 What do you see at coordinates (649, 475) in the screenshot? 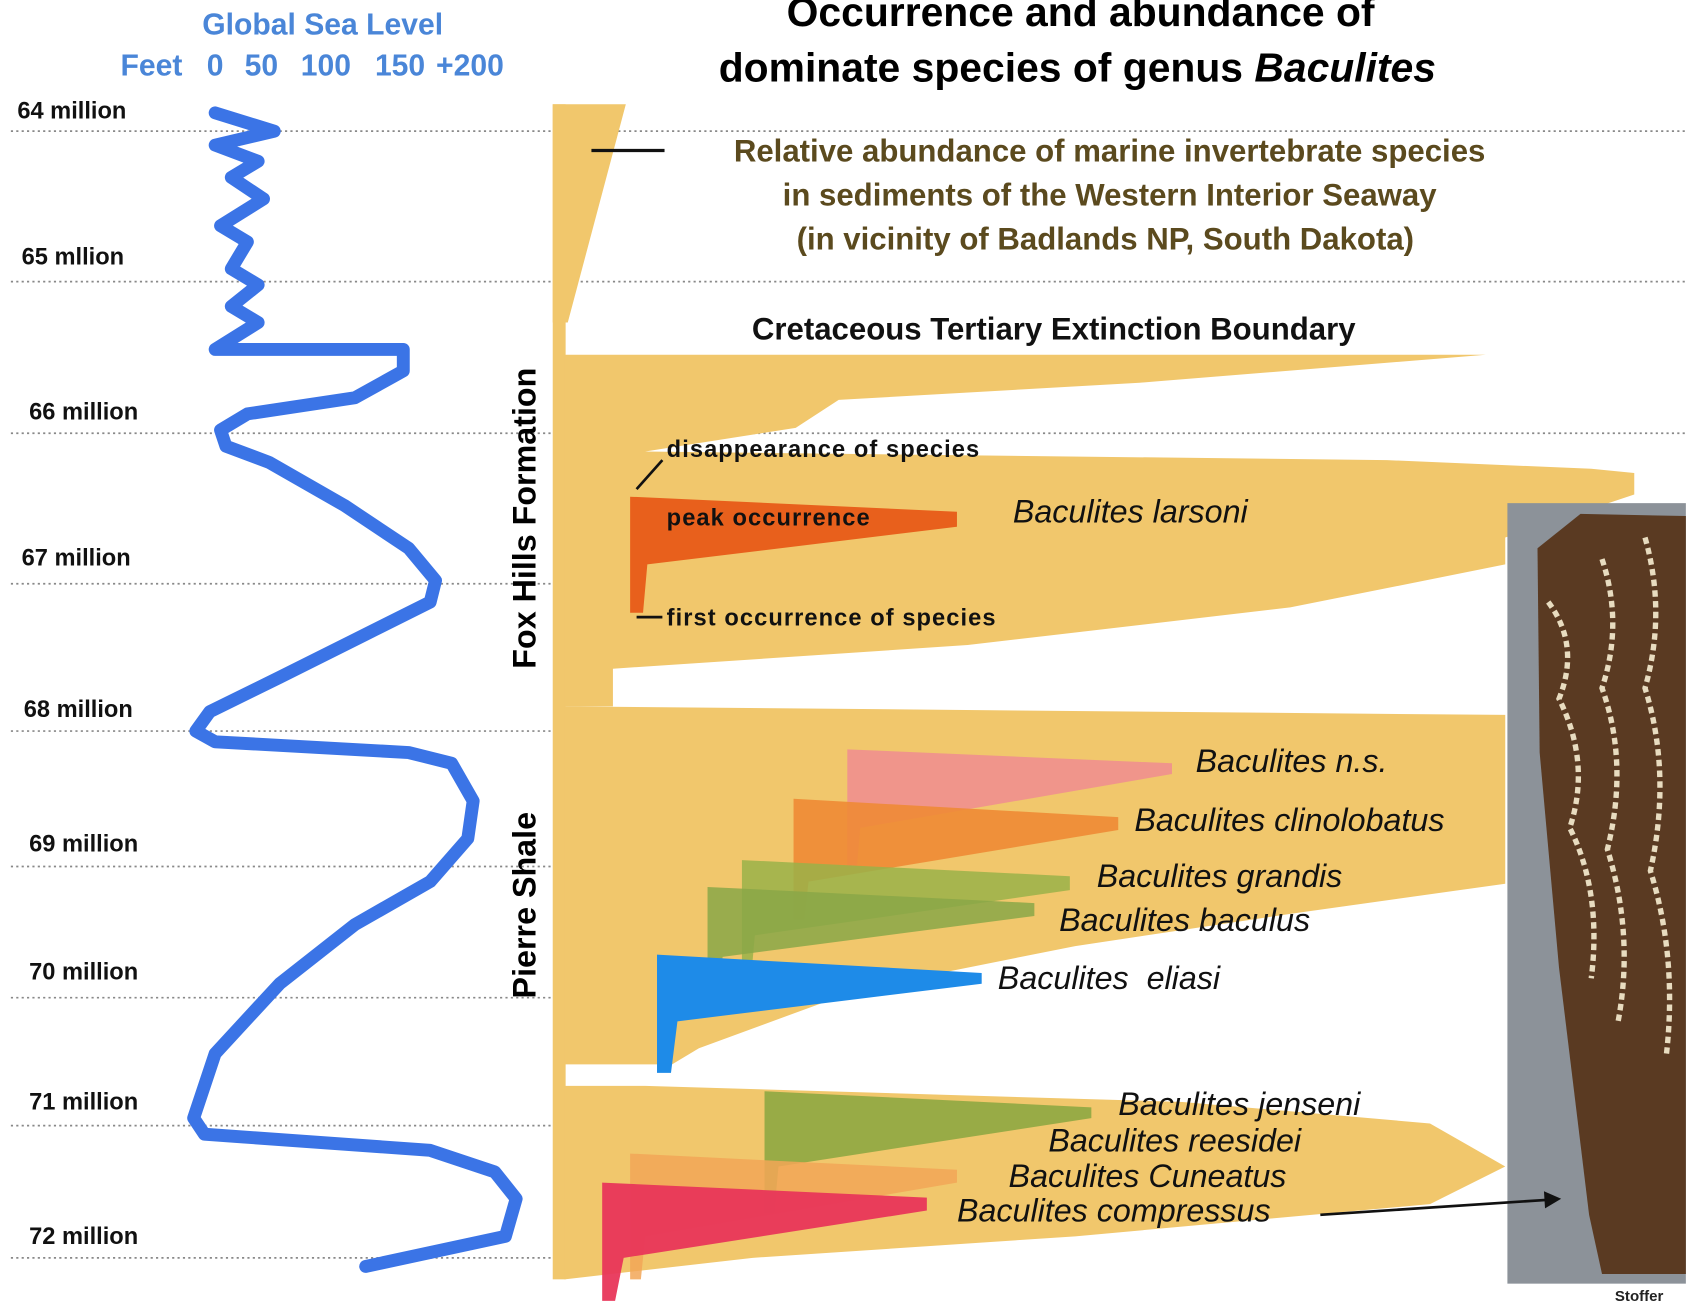
I see `legend-pointer` at bounding box center [649, 475].